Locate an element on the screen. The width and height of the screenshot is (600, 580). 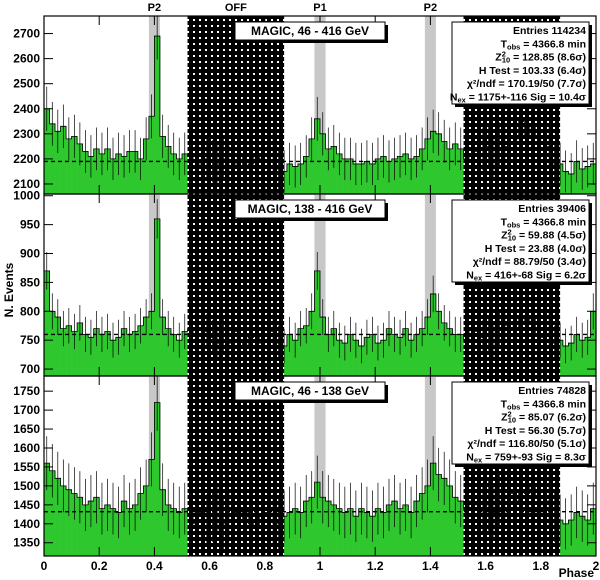
x-tick-label: 1 is located at coordinates (320, 566).